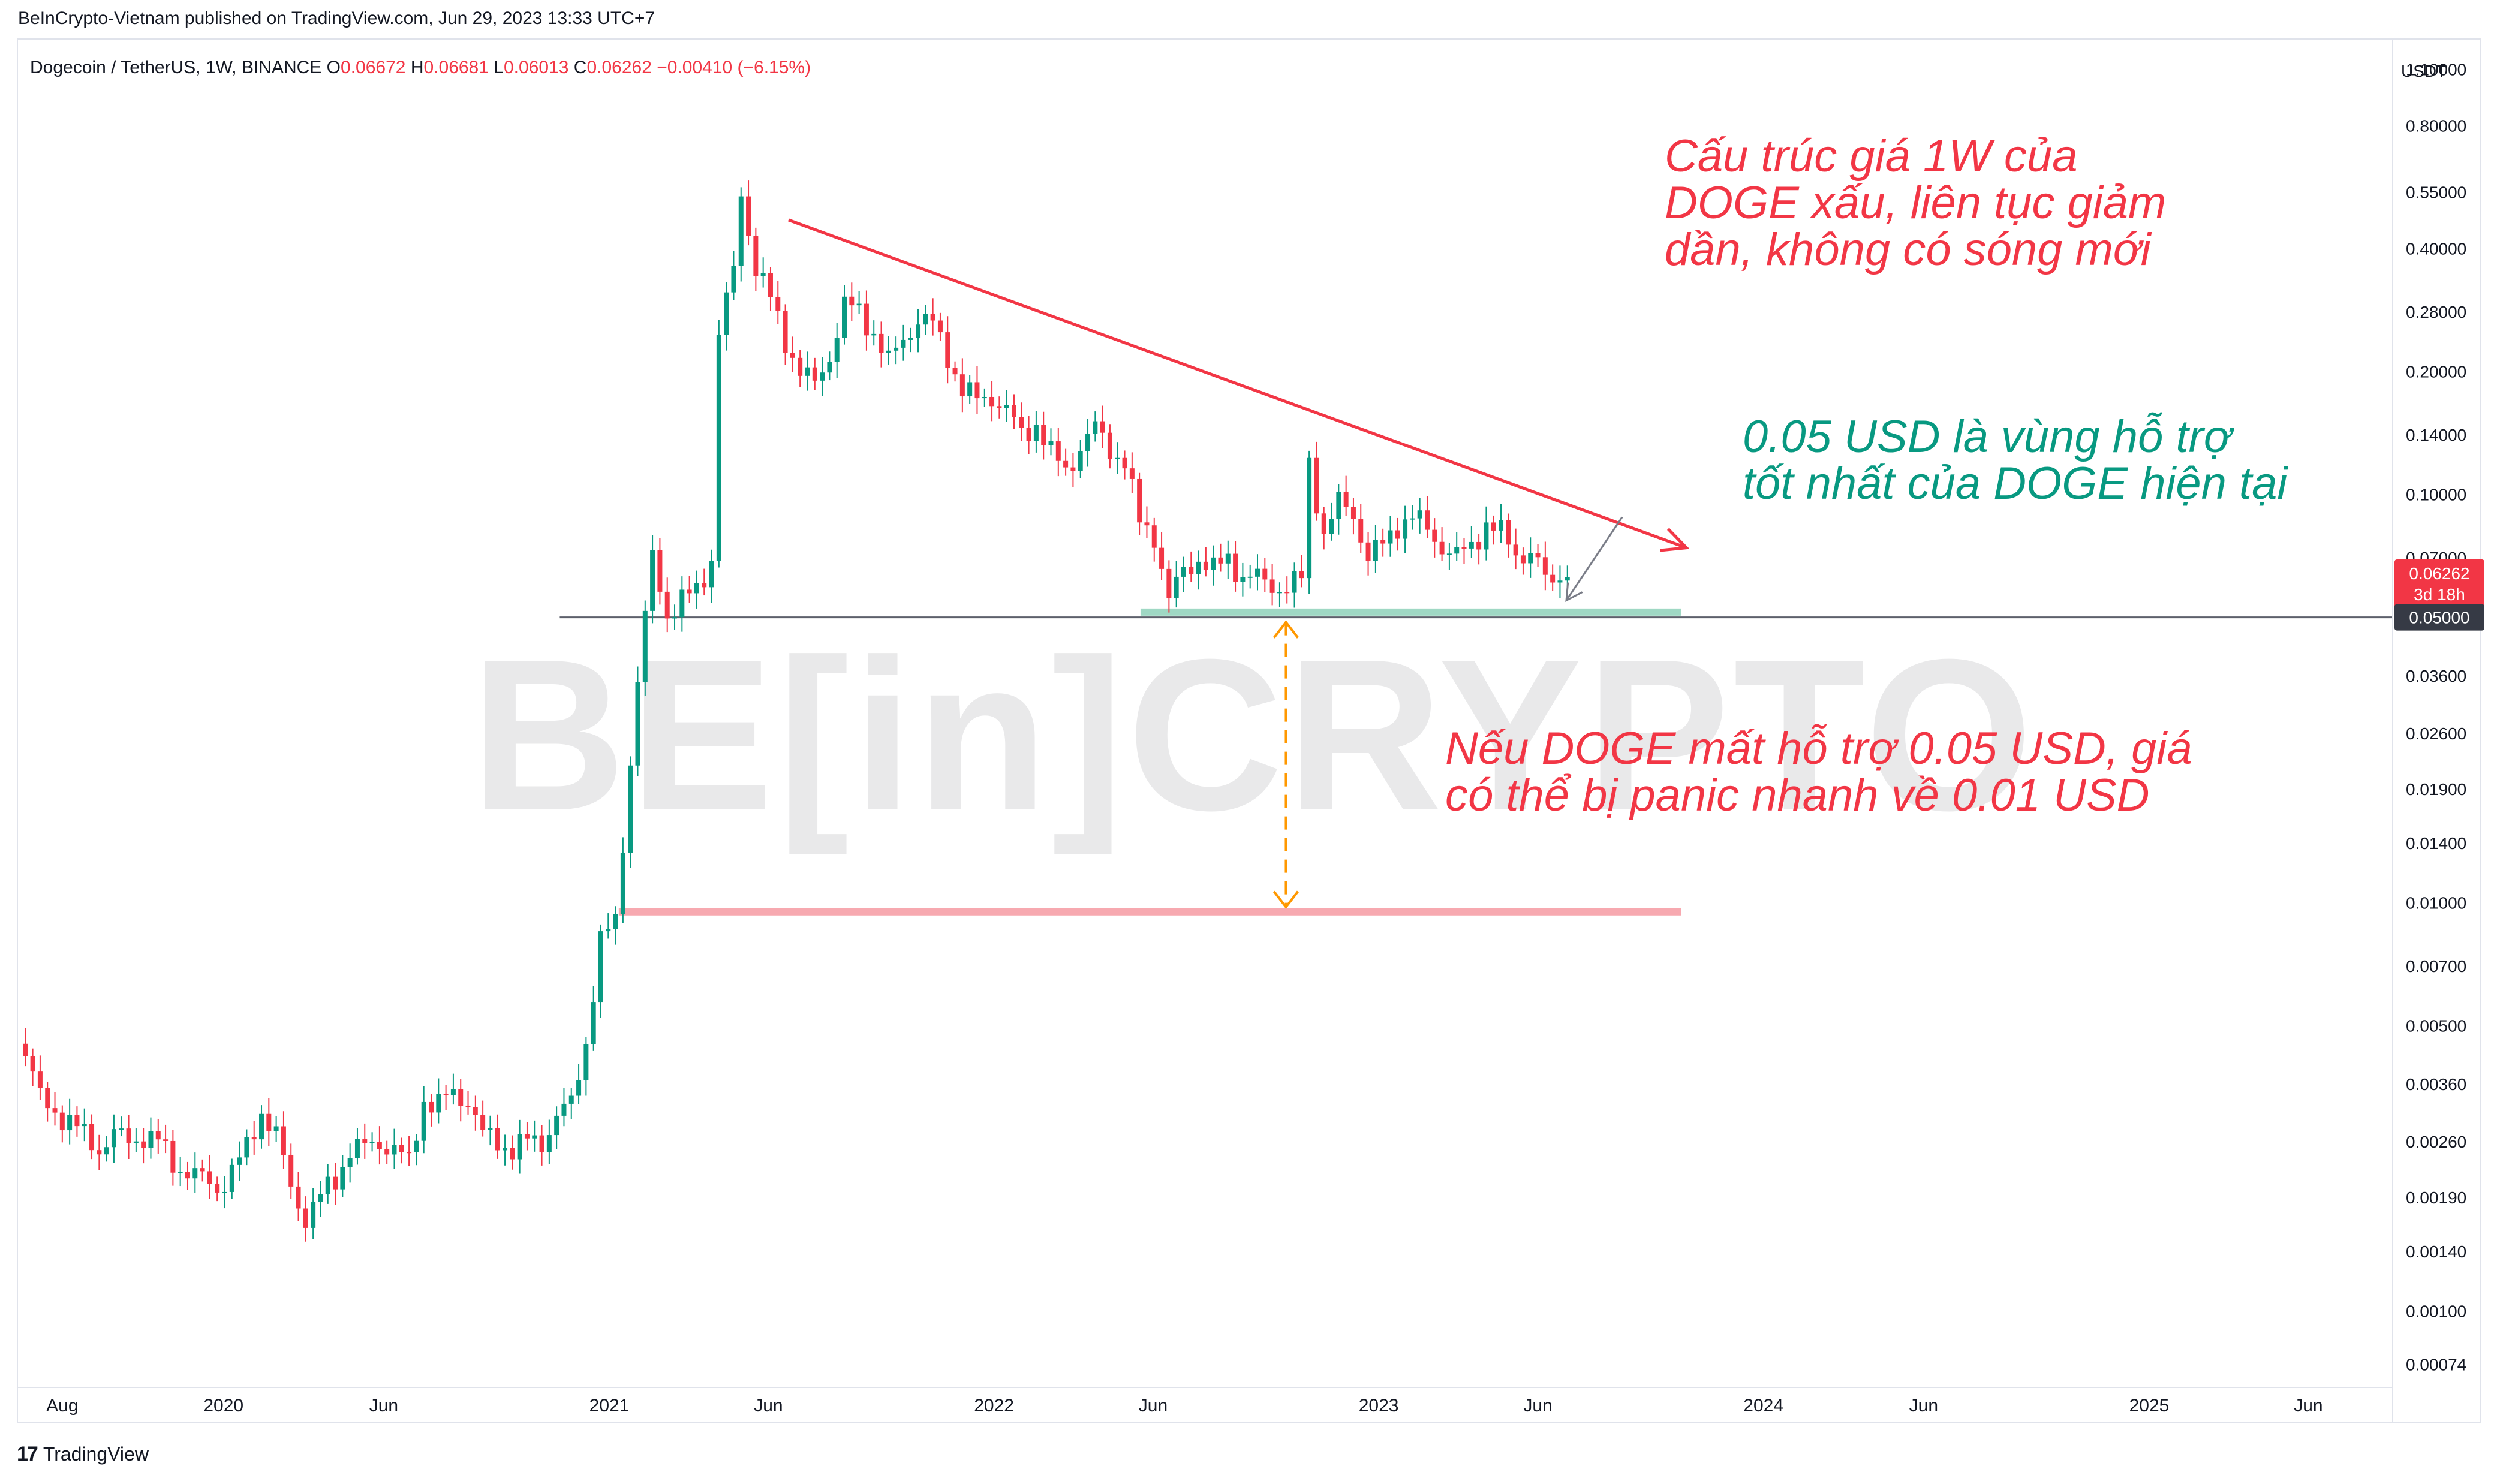 The image size is (2503, 1484). I want to click on annotation-line: có thể bị panic nhanh về 0.01 USD, so click(1798, 795).